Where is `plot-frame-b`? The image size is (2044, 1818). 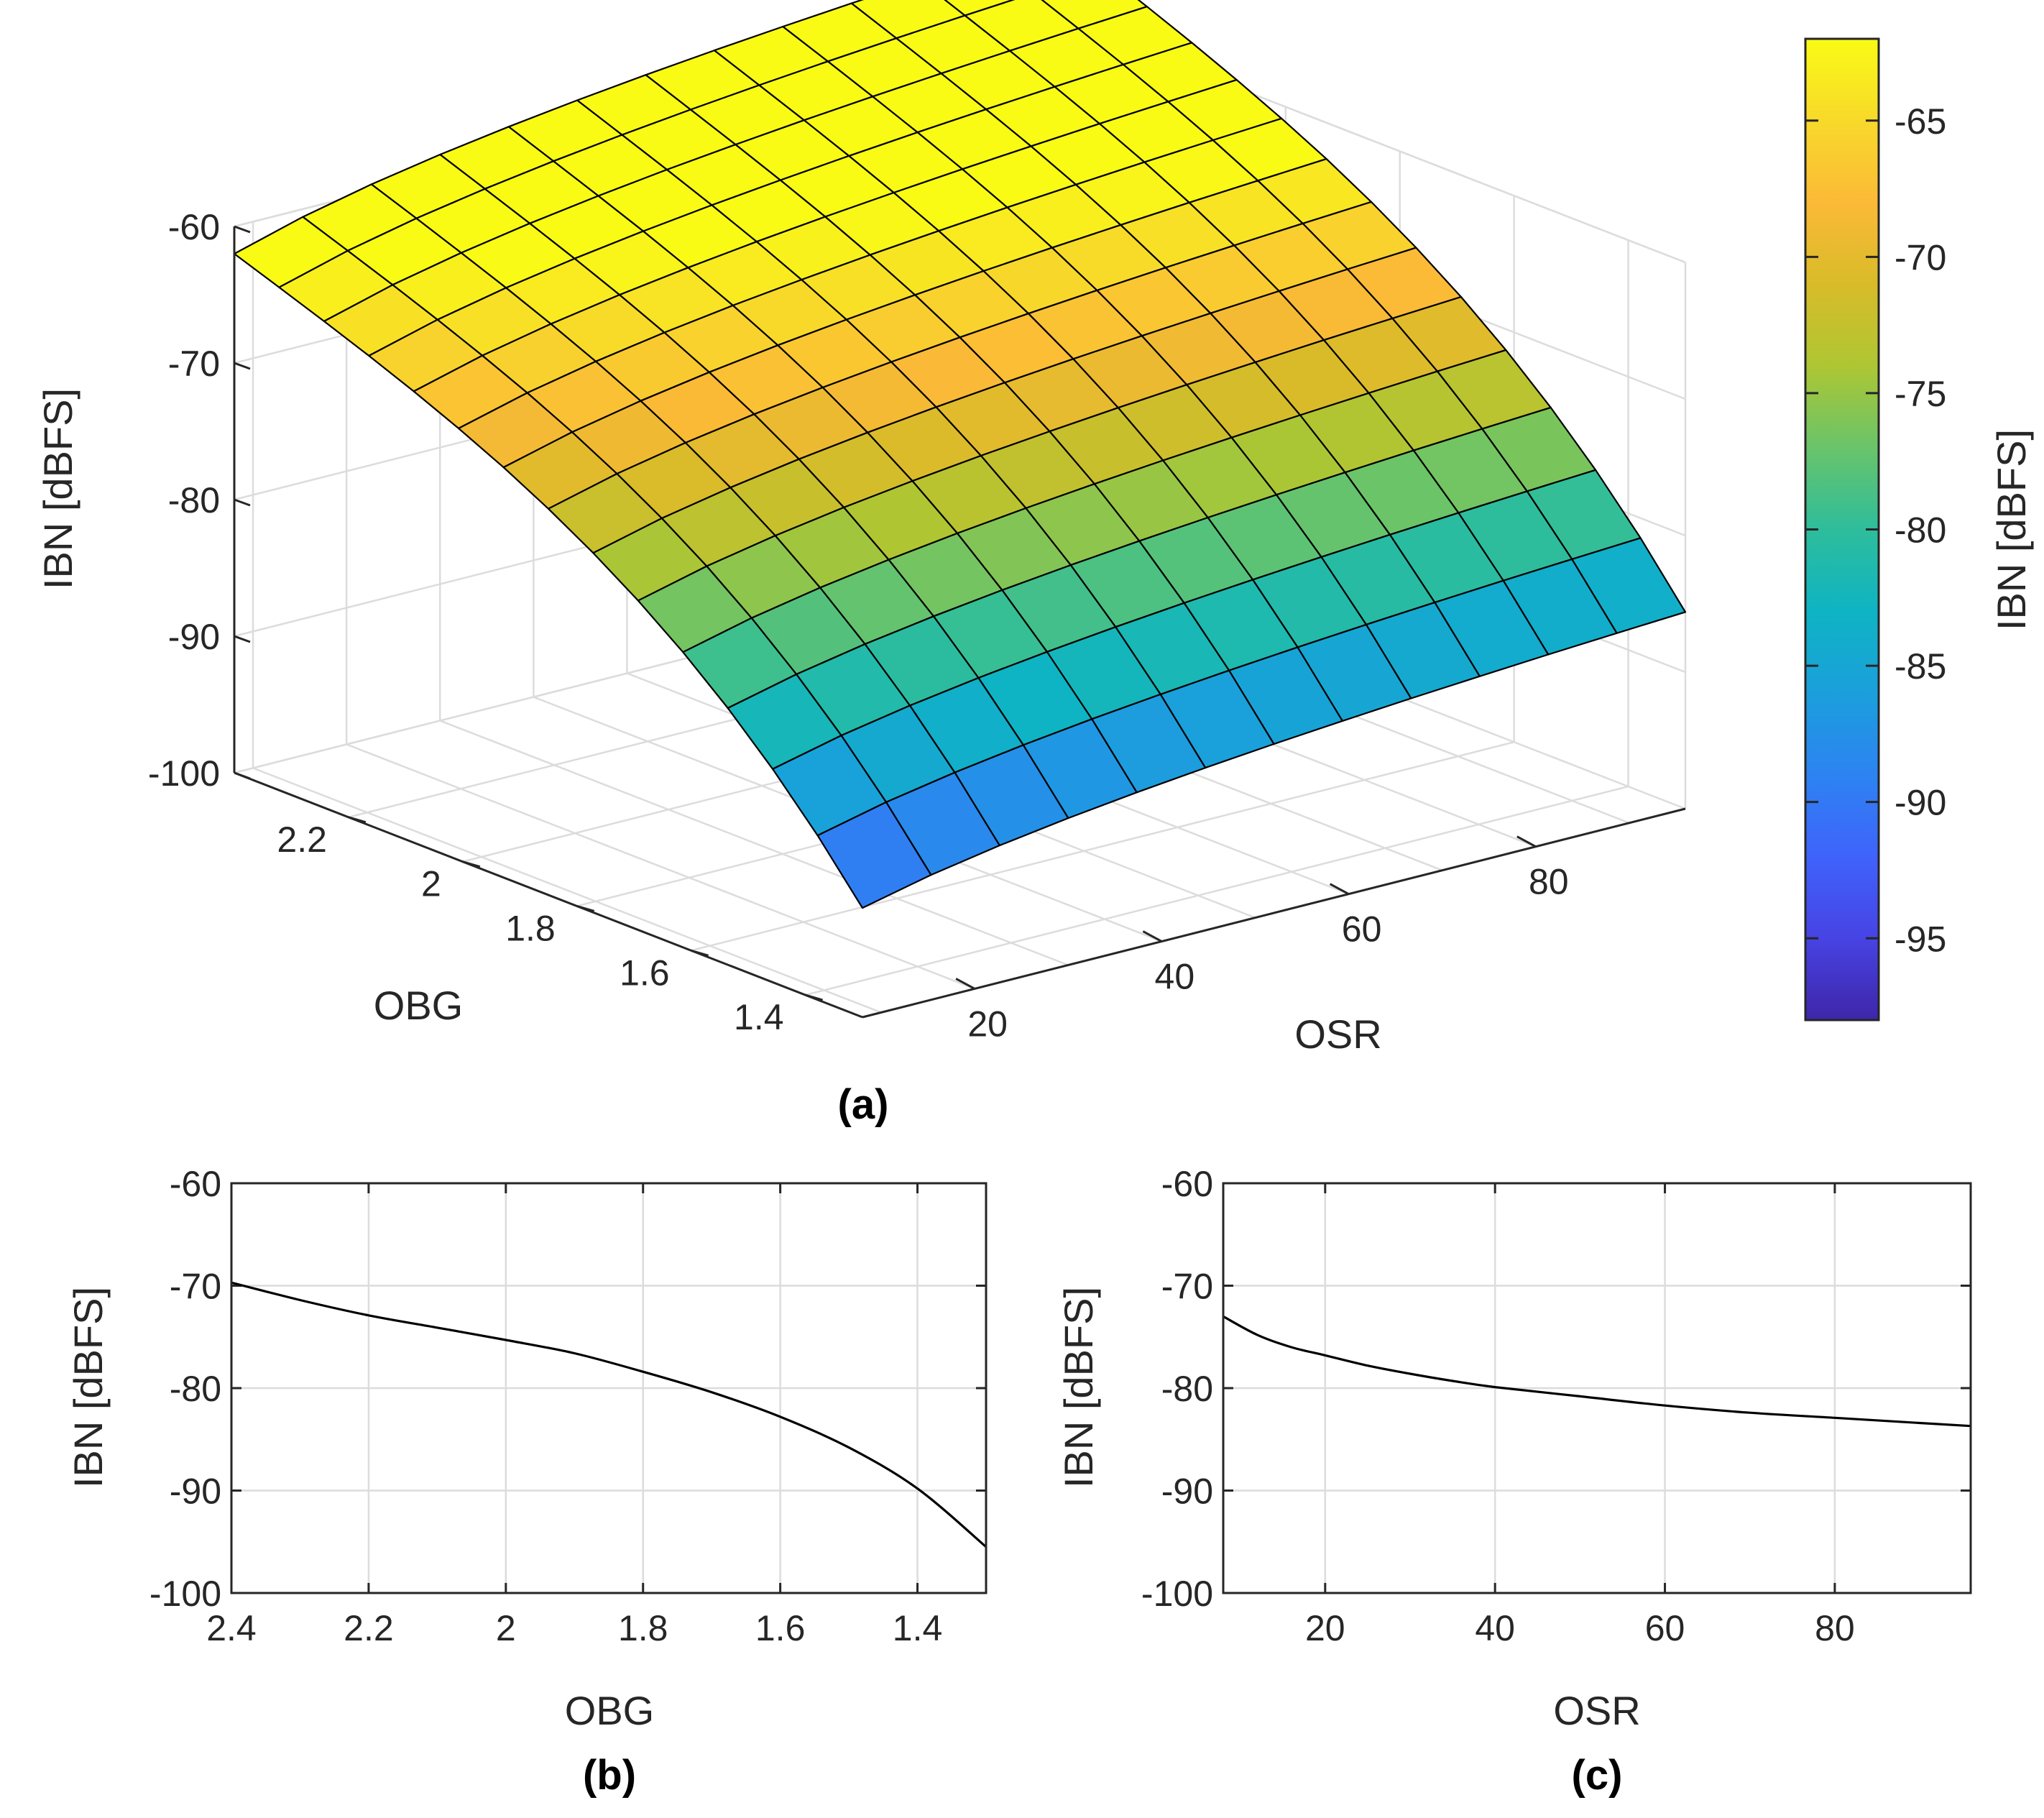 plot-frame-b is located at coordinates (609, 1388).